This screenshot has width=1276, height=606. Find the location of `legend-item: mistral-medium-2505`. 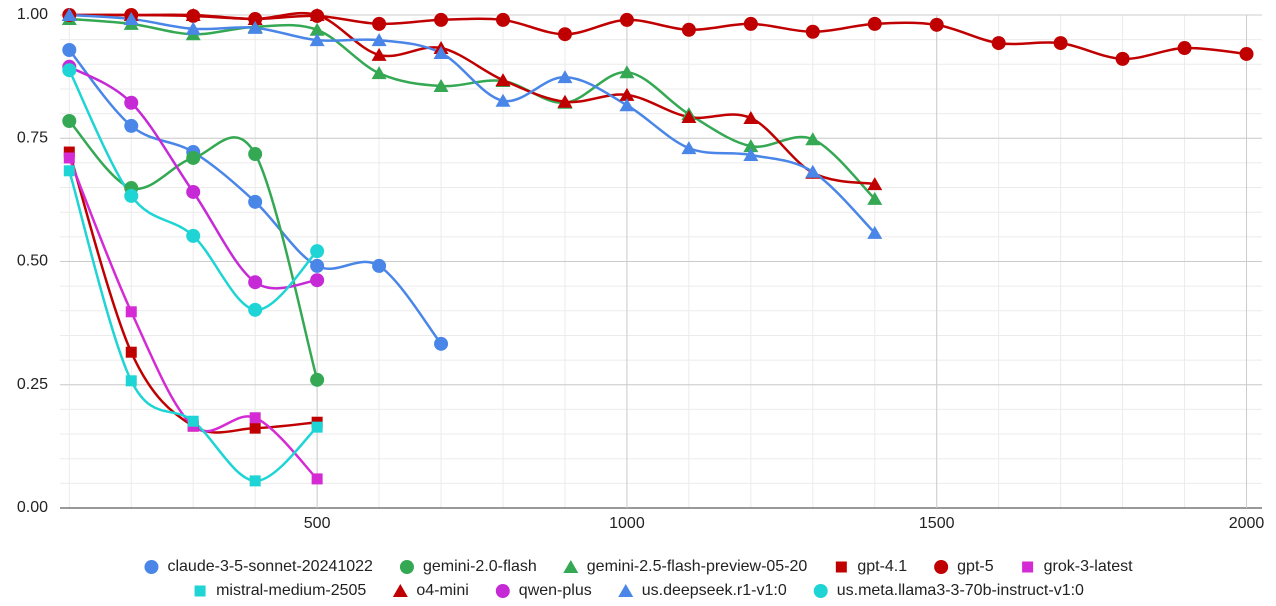

legend-item: mistral-medium-2505 is located at coordinates (280, 590).